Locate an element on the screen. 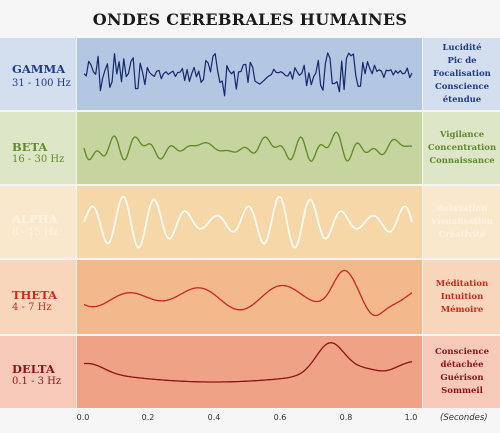 This screenshot has height=433, width=500. time-axis: 0.0 0.2 0.4 0.6 0.8 1.0 (Secondes) is located at coordinates (250, 420).